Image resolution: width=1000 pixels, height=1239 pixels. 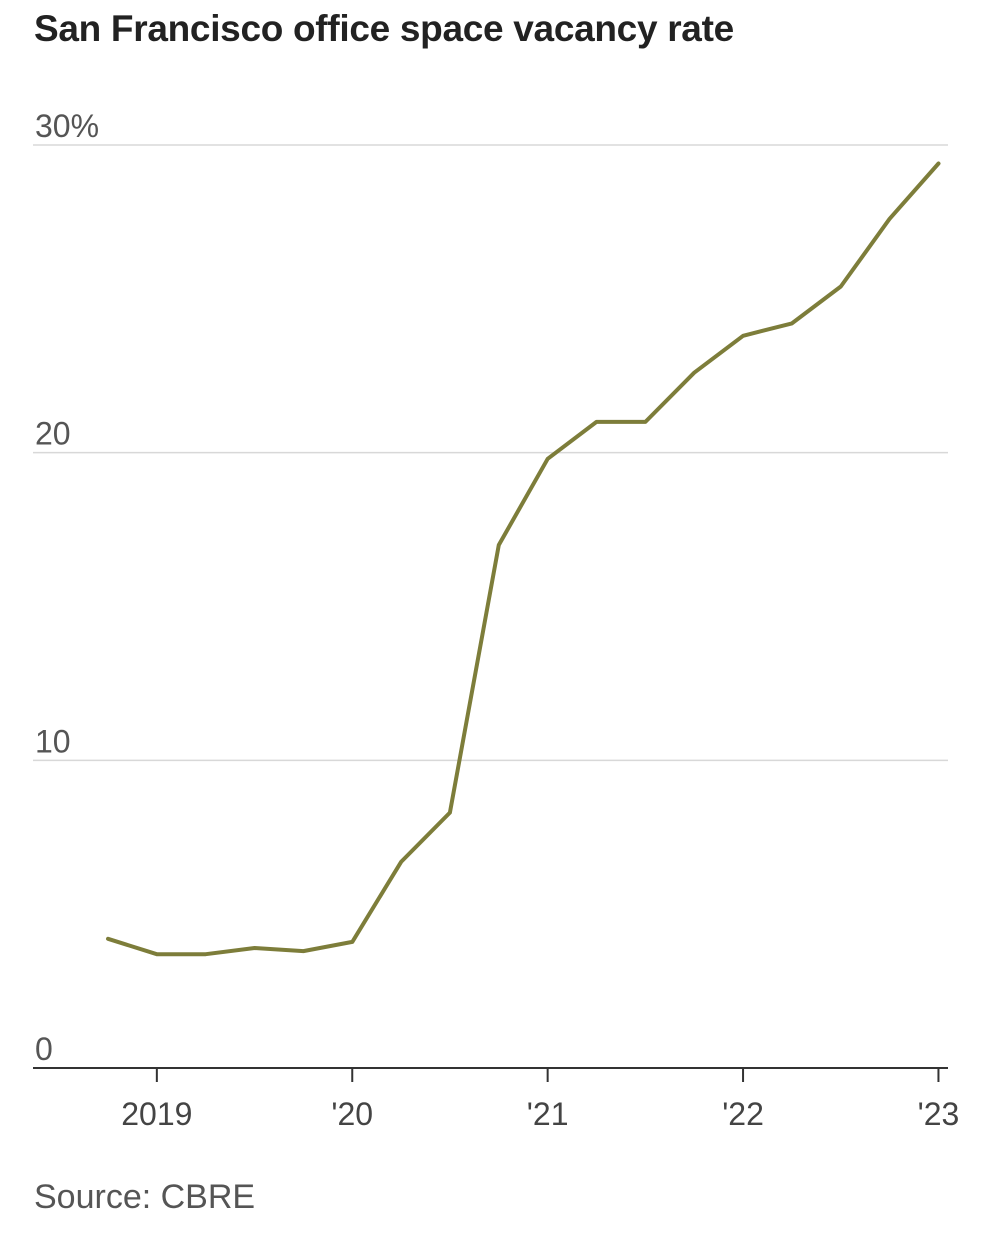 I want to click on source-note: Source: CBRE, so click(x=145, y=1197).